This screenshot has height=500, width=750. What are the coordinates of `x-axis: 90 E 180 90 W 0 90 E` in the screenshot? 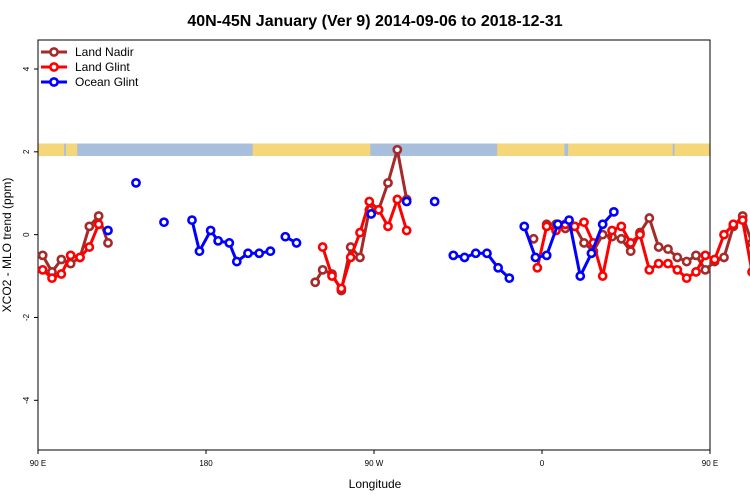 It's located at (374, 459).